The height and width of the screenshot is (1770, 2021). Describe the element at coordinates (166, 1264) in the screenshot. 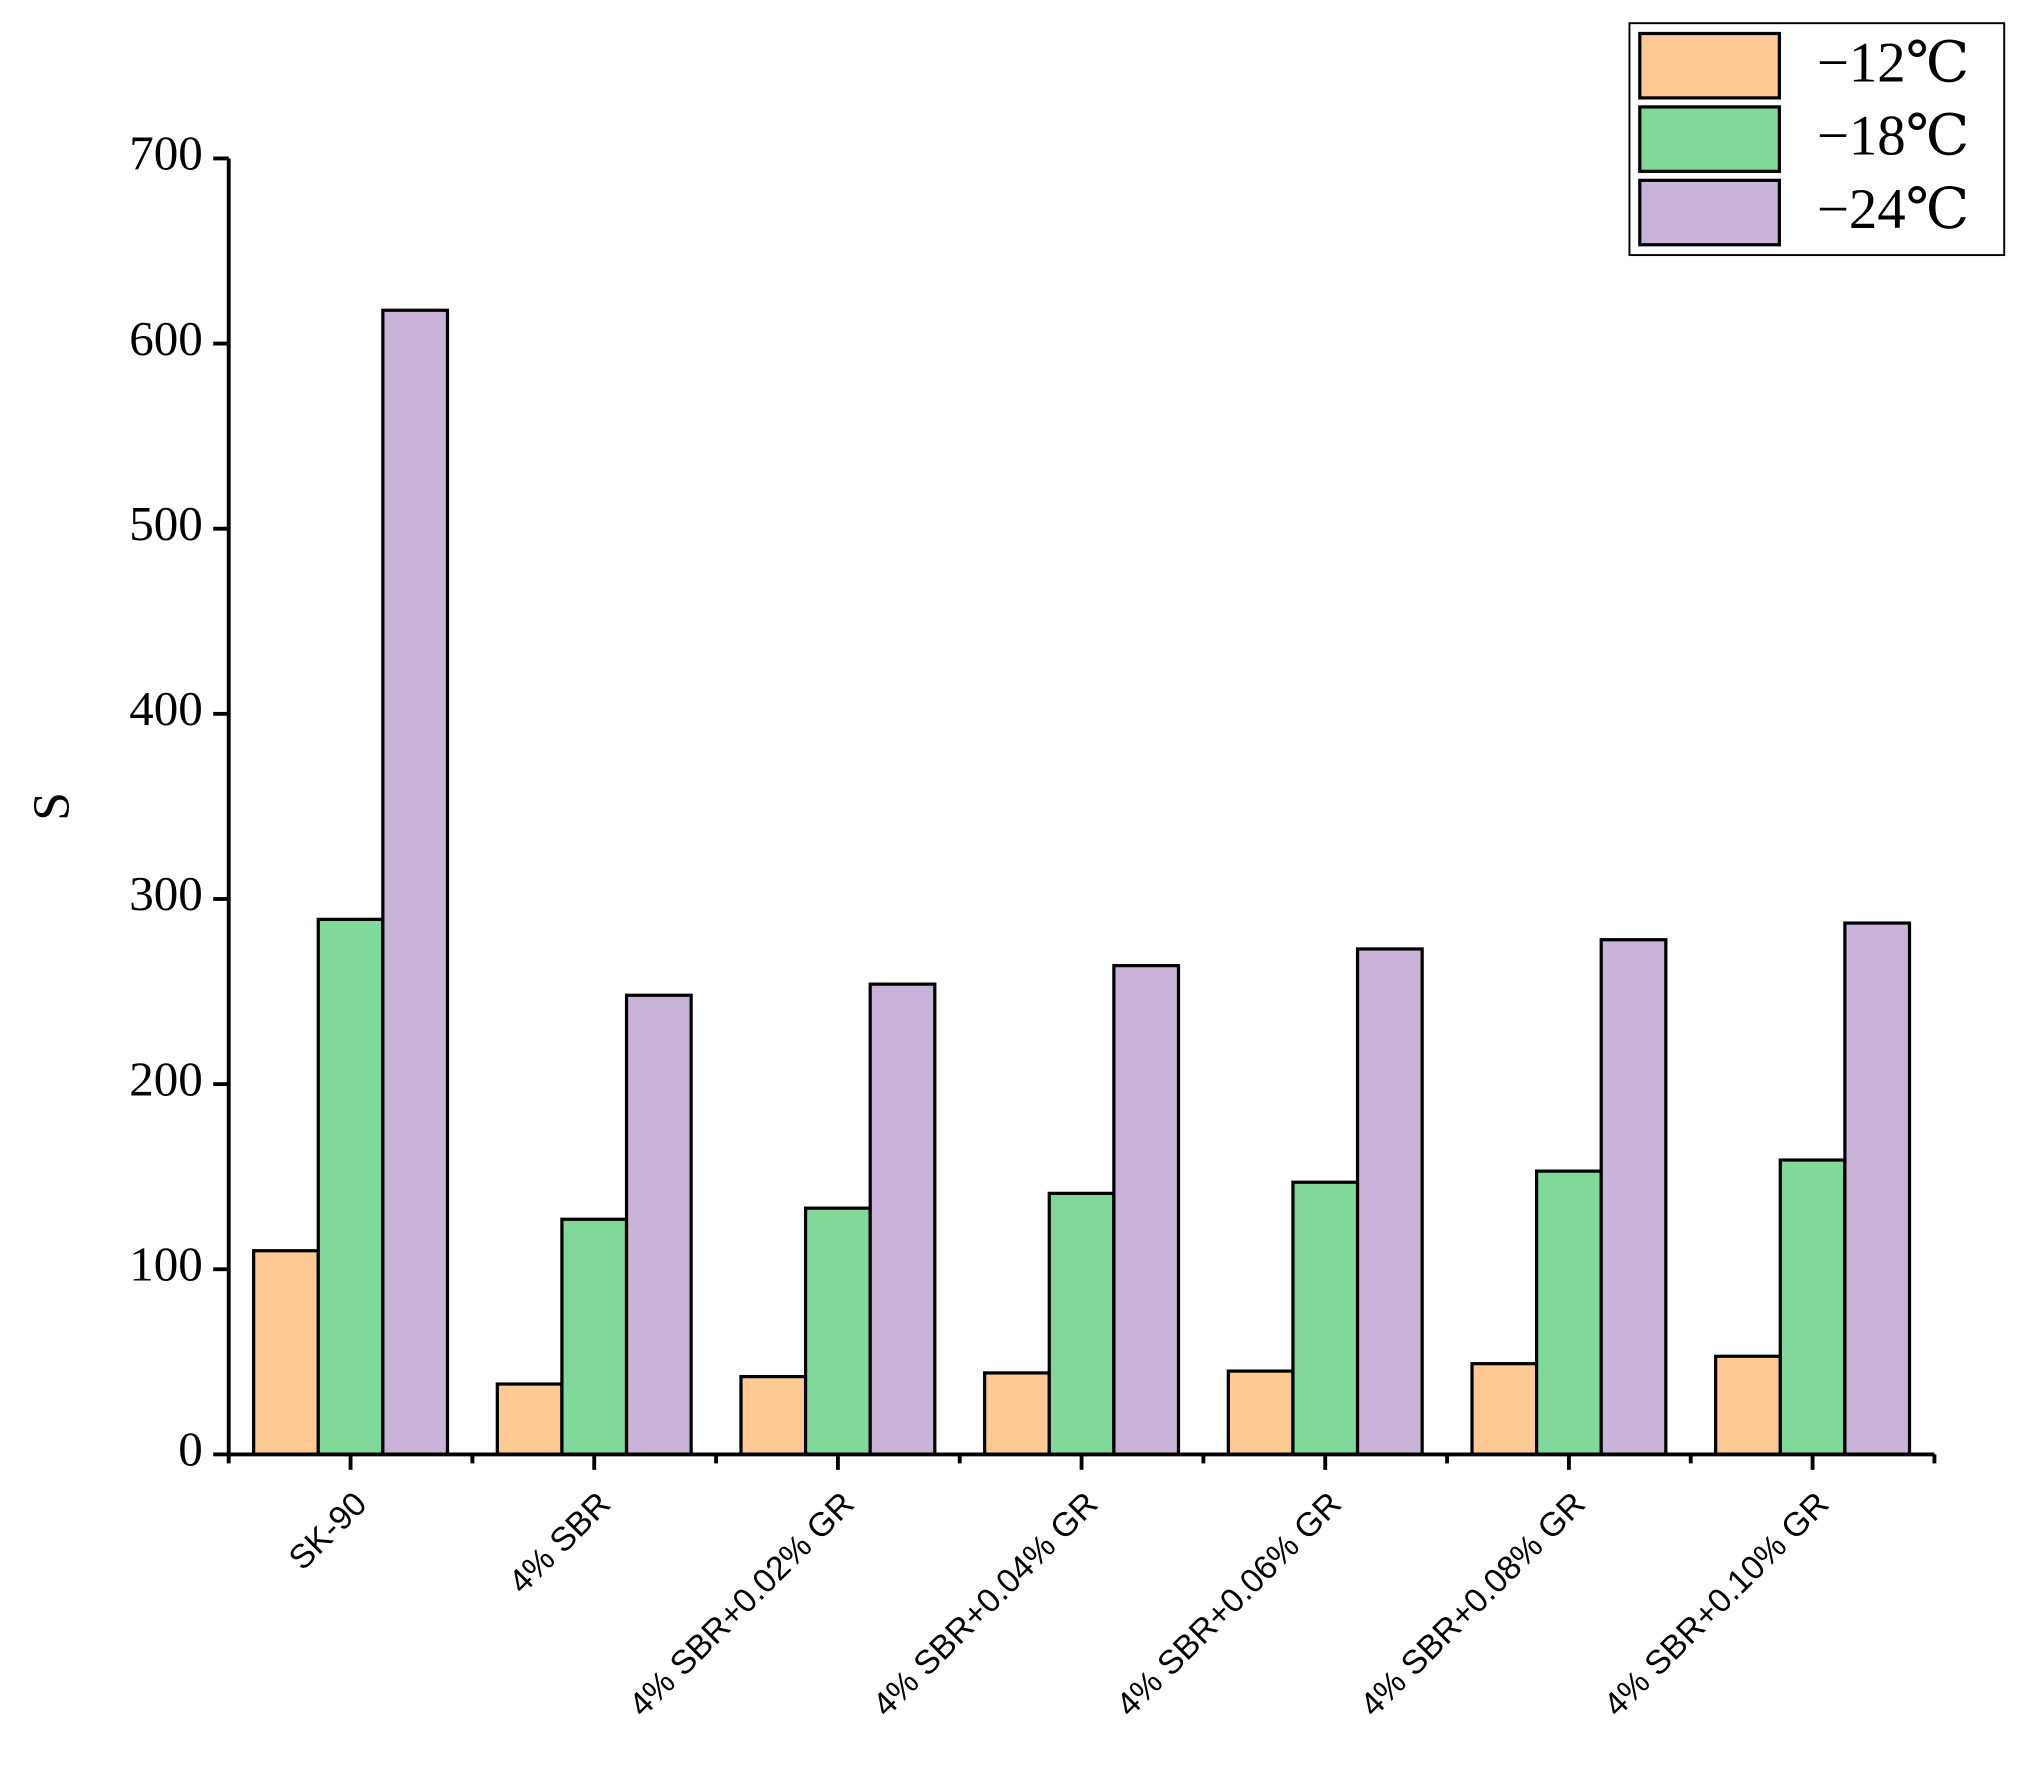

I see `y-tick-label: 100` at that location.